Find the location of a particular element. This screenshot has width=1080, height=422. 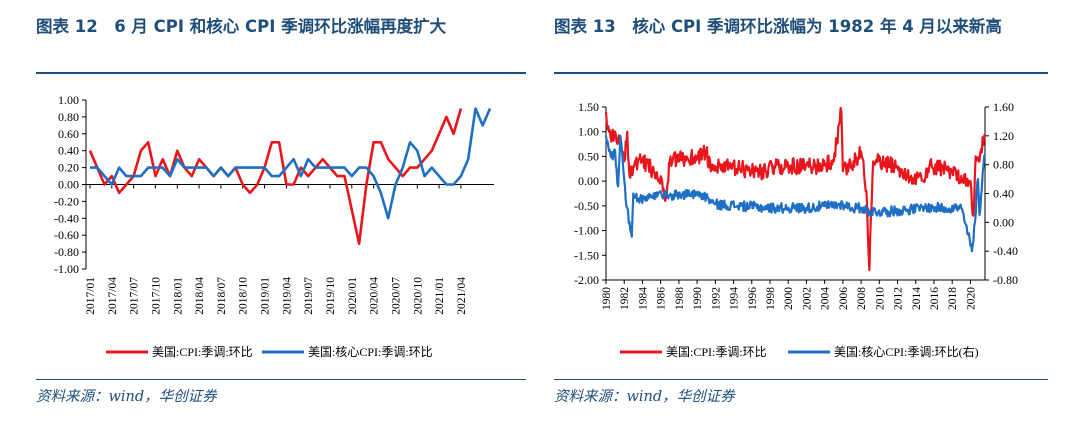

right-right-y-tick-label: 0.40 is located at coordinates (1003, 194).